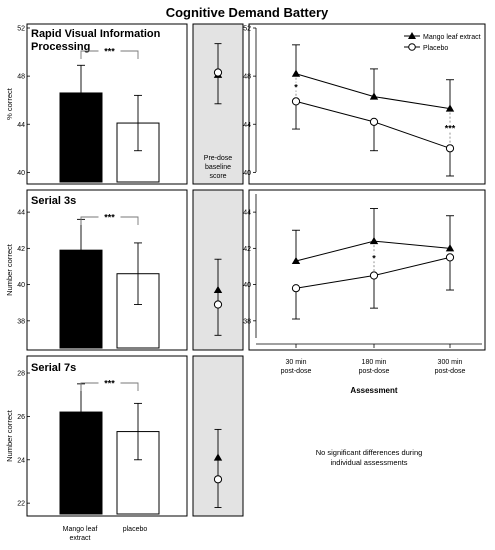 Image resolution: width=495 pixels, height=550 pixels. What do you see at coordinates (218, 457) in the screenshot?
I see `serial7-baseline-mango-point` at bounding box center [218, 457].